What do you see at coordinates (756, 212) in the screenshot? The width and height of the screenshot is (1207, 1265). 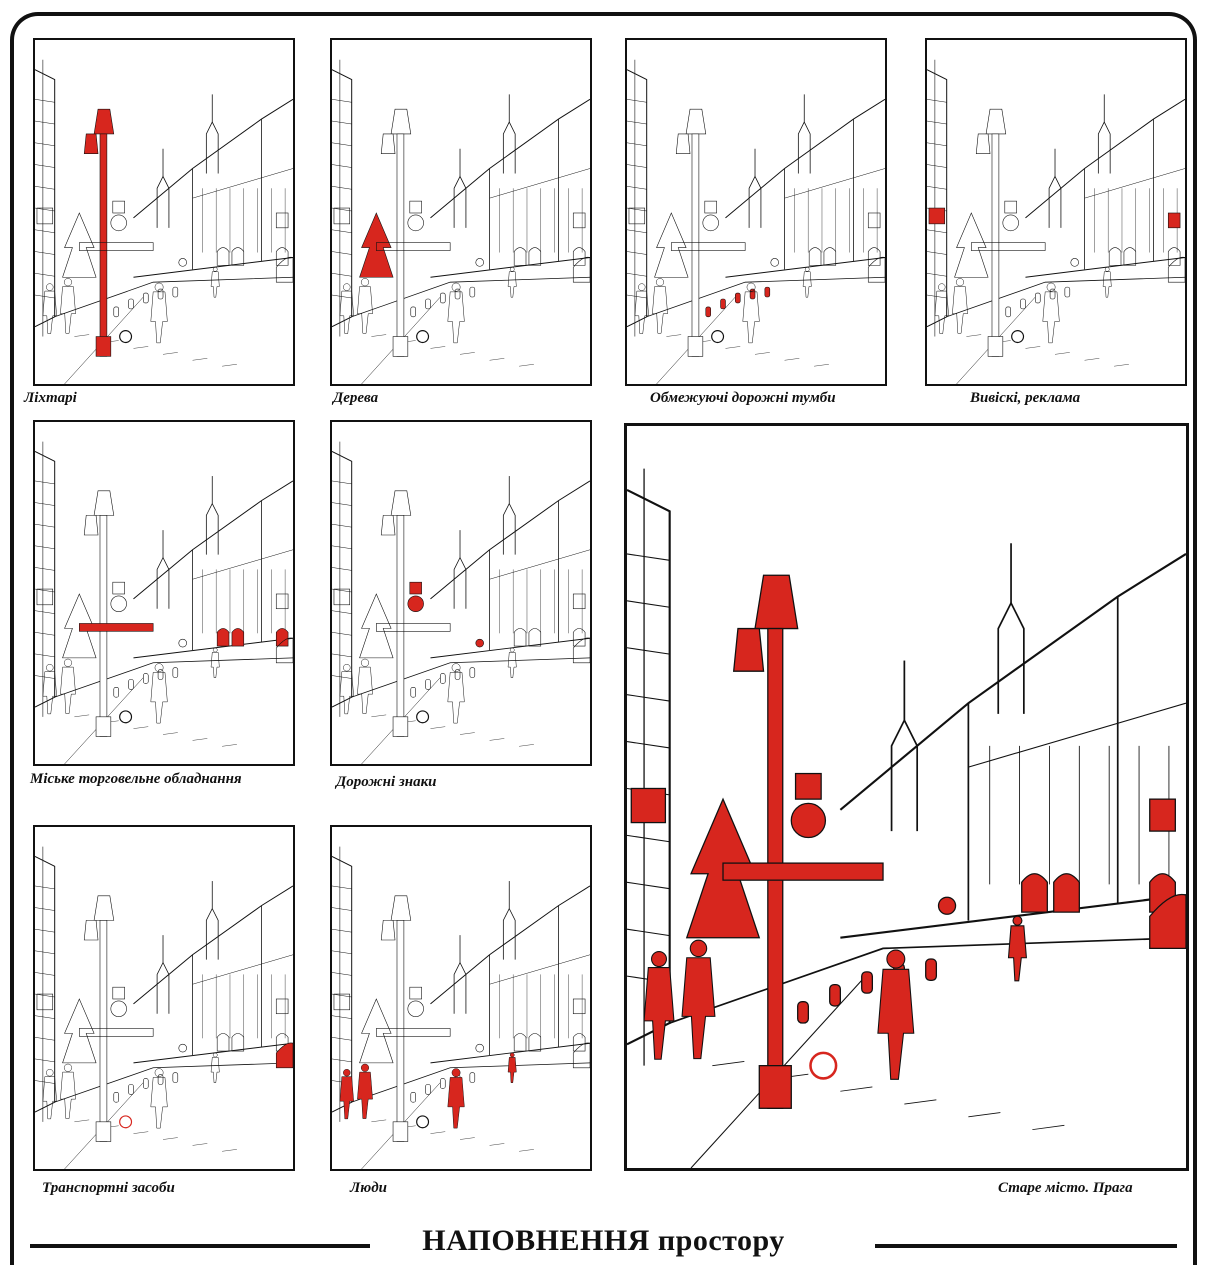 I see `panel-bollards` at bounding box center [756, 212].